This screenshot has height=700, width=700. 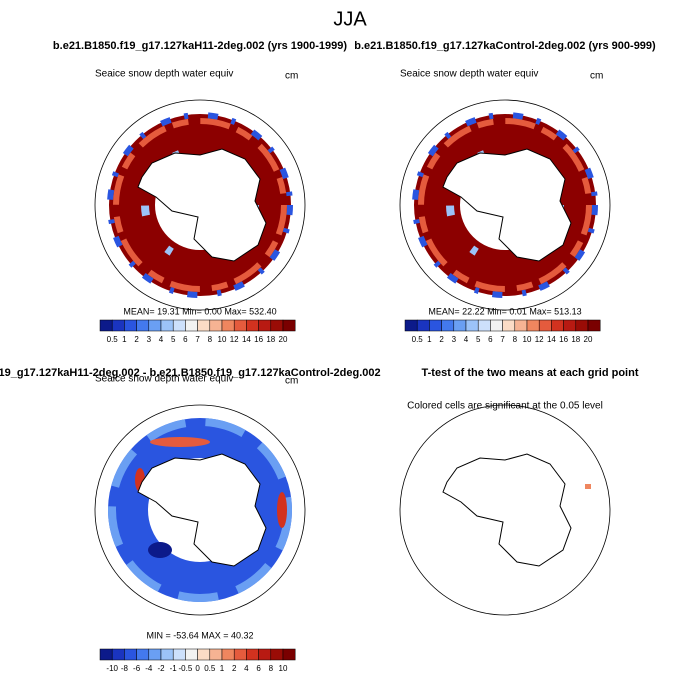 What do you see at coordinates (588, 486) in the screenshot?
I see `significant-cell` at bounding box center [588, 486].